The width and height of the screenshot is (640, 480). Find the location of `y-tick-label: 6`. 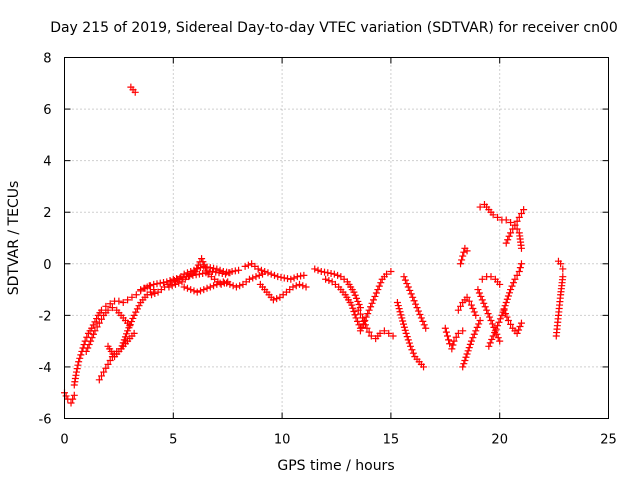

y-tick-label: 6 is located at coordinates (47, 110).